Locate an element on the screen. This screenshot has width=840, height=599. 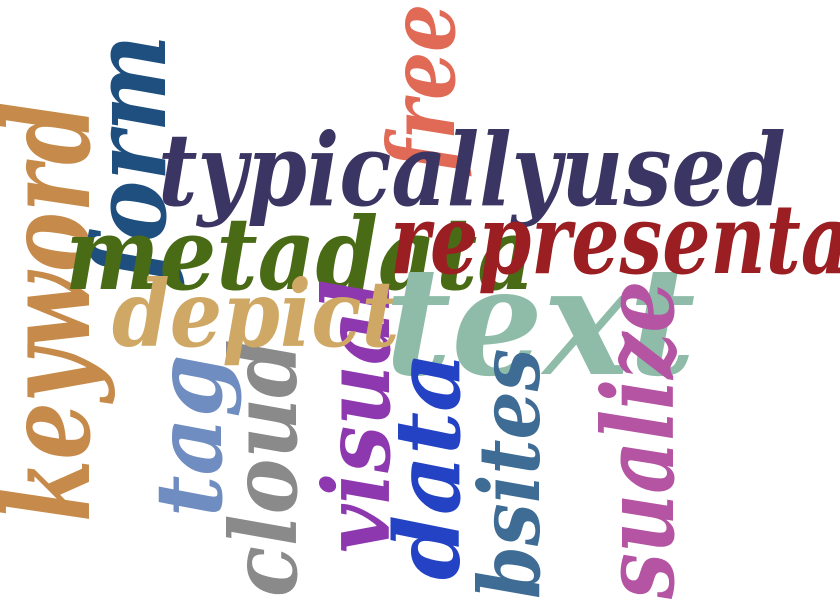
word-metadata: metadata is located at coordinates (300, 254).